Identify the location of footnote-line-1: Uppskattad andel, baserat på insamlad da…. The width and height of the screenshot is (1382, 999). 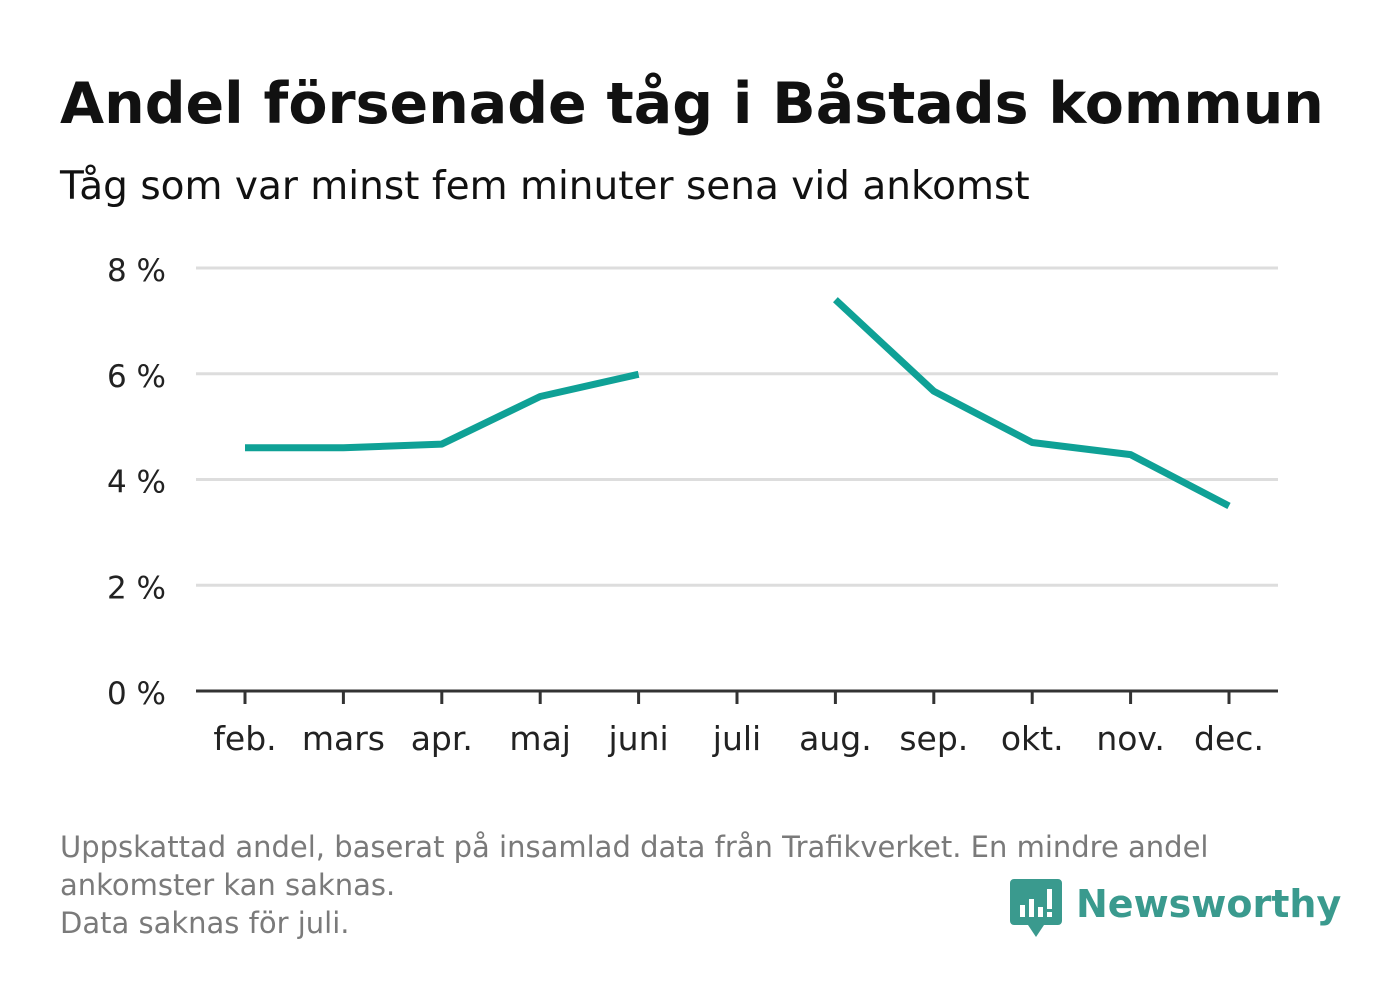
(634, 847).